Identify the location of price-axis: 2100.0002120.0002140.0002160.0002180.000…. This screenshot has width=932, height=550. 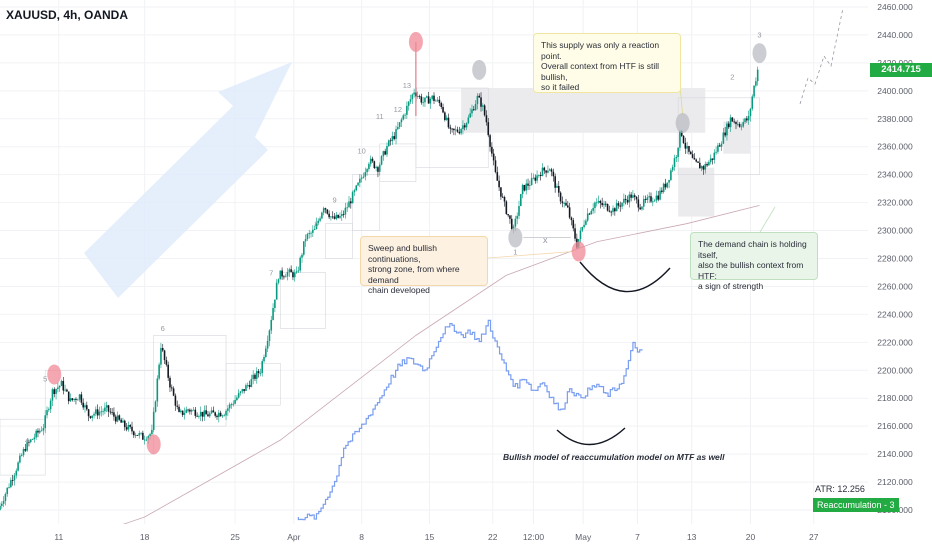
(900, 275).